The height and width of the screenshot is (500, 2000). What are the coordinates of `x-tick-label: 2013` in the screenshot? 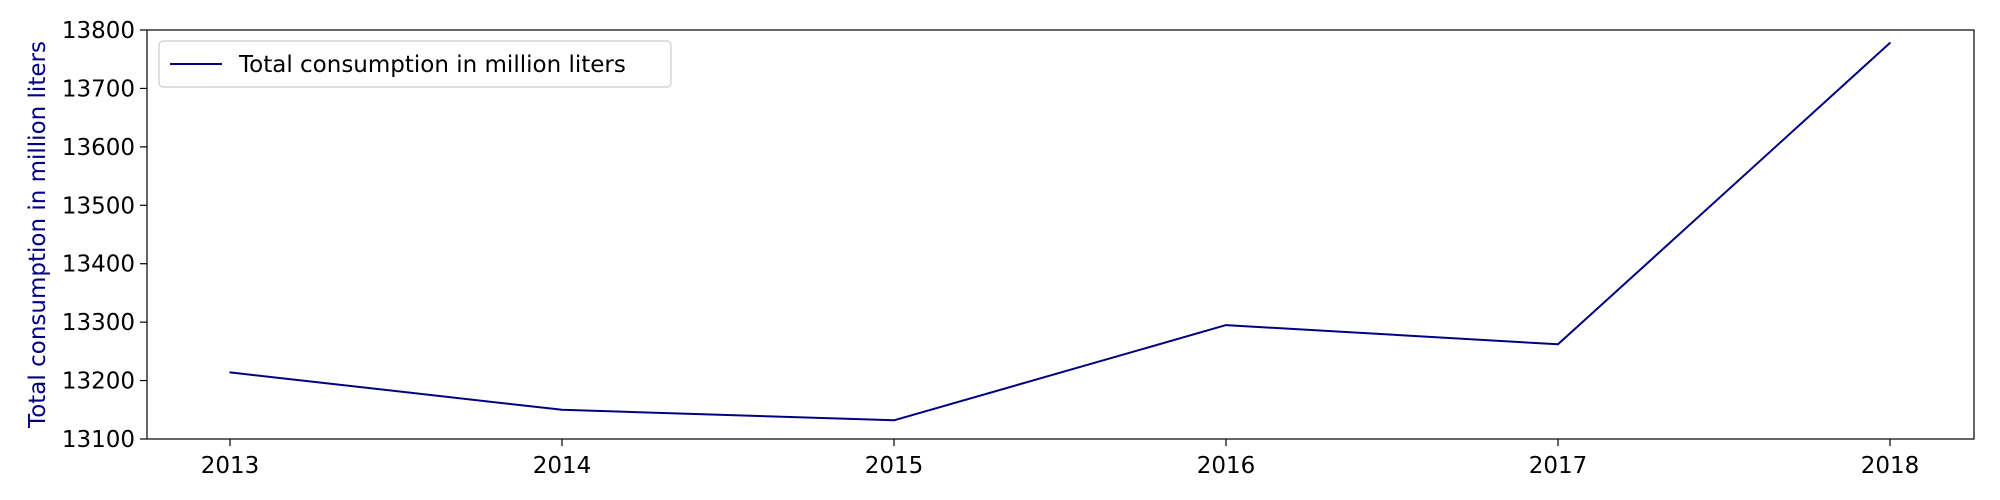 It's located at (230, 466).